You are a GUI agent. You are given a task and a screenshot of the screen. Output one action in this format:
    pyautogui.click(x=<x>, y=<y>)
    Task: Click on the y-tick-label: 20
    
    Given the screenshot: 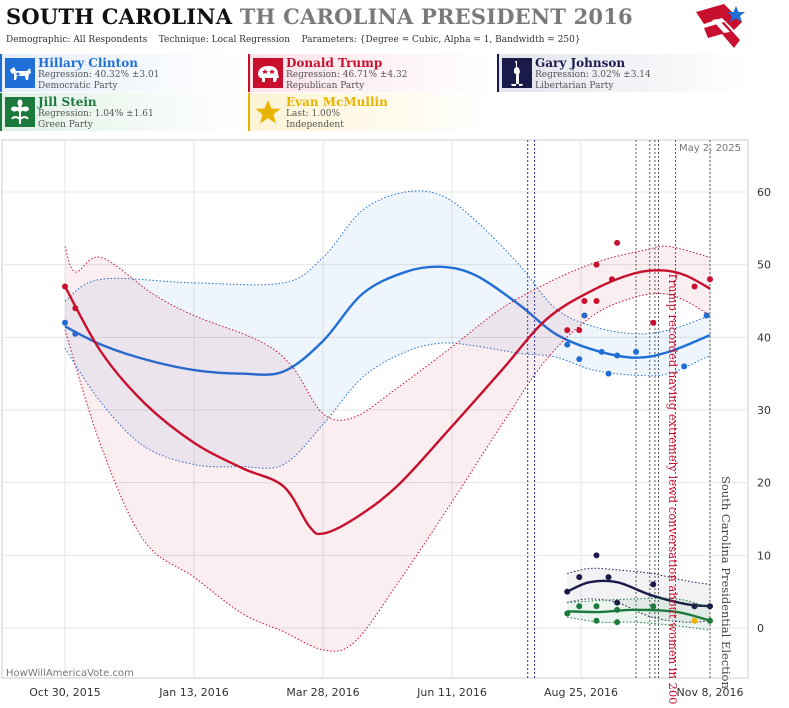 What is the action you would take?
    pyautogui.click(x=764, y=483)
    